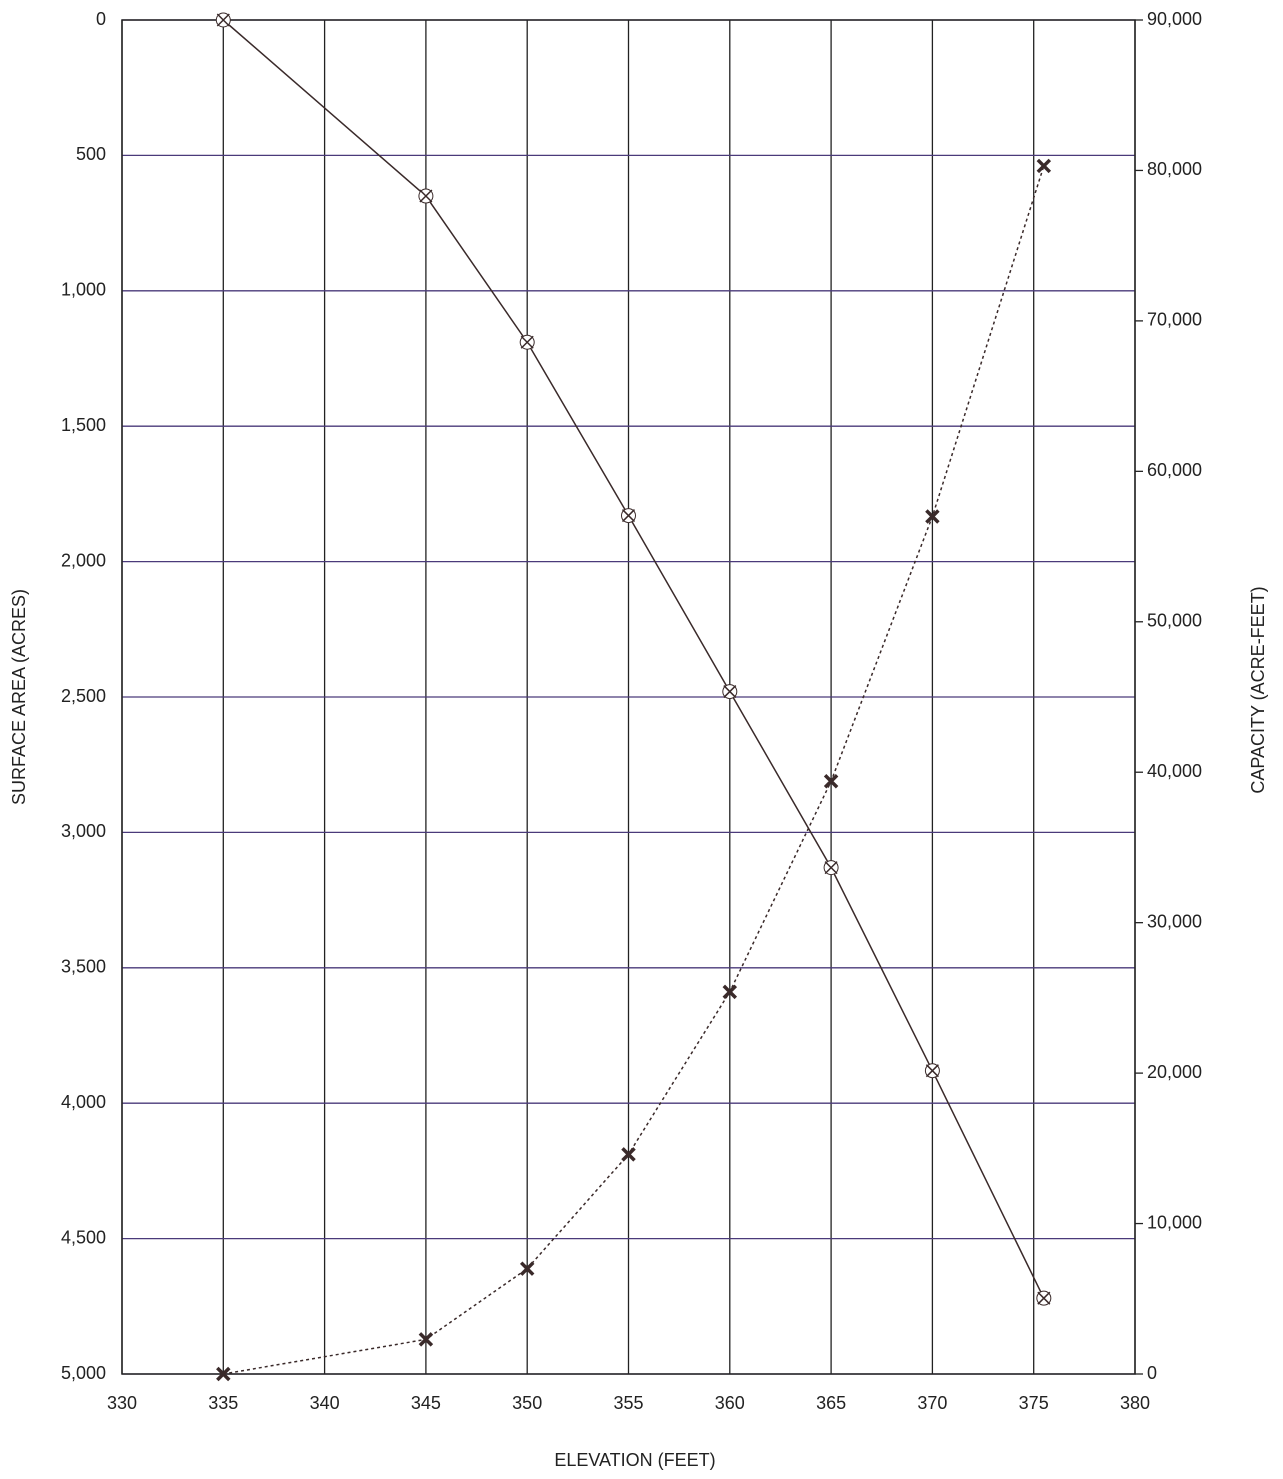 Image resolution: width=1283 pixels, height=1479 pixels. Describe the element at coordinates (634, 1460) in the screenshot. I see `x-axis-label: ELEVATION (FEET)` at that location.